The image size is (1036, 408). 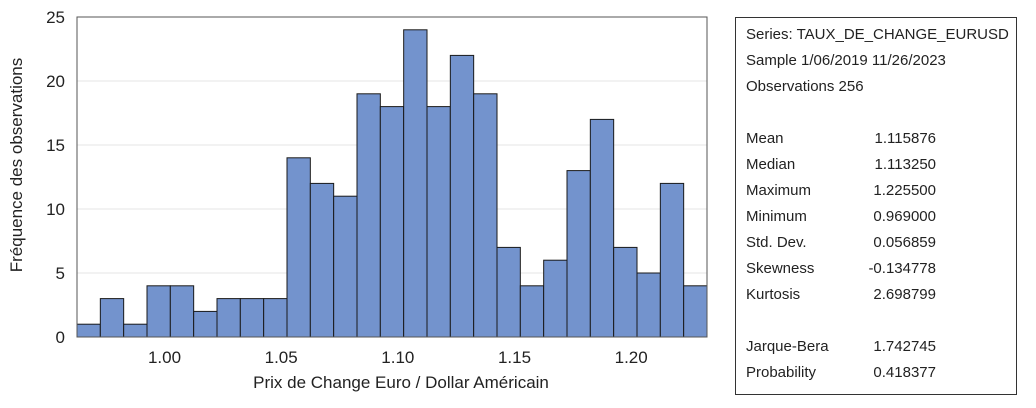 I want to click on stat-row: Minimum 0.969000, so click(x=881, y=217).